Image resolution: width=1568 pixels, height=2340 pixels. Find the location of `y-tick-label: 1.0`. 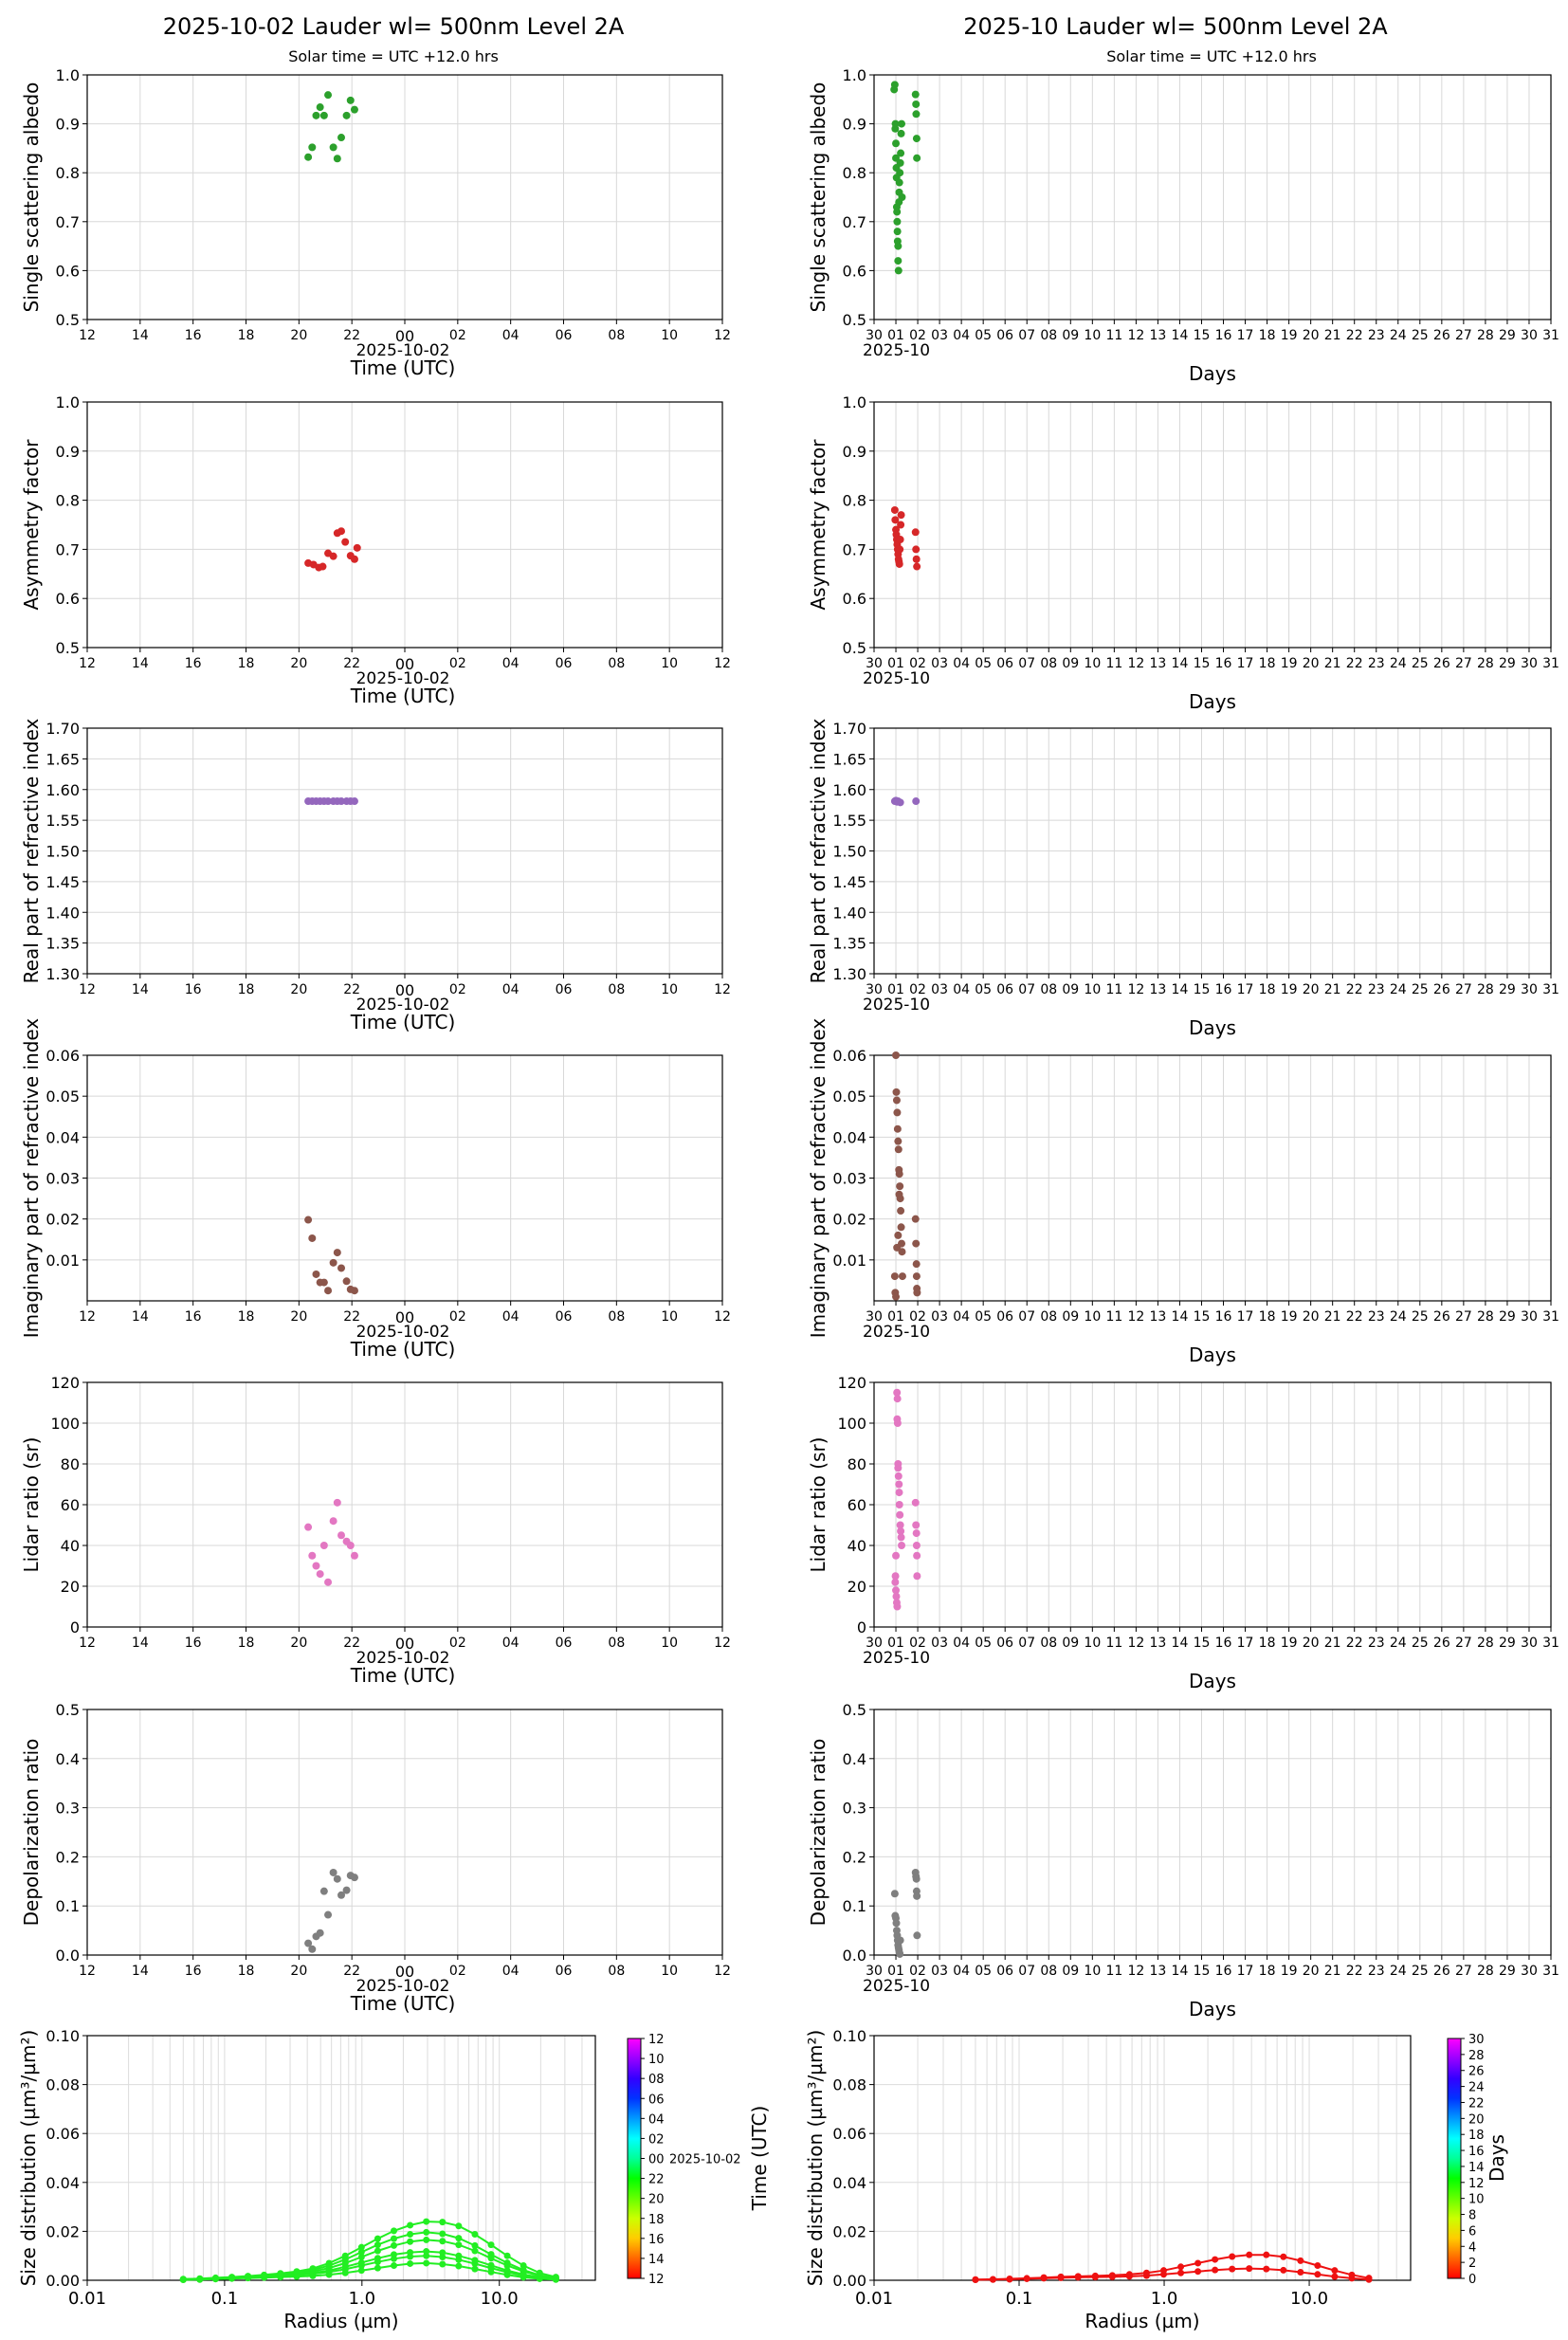

y-tick-label: 1.0 is located at coordinates (68, 402).